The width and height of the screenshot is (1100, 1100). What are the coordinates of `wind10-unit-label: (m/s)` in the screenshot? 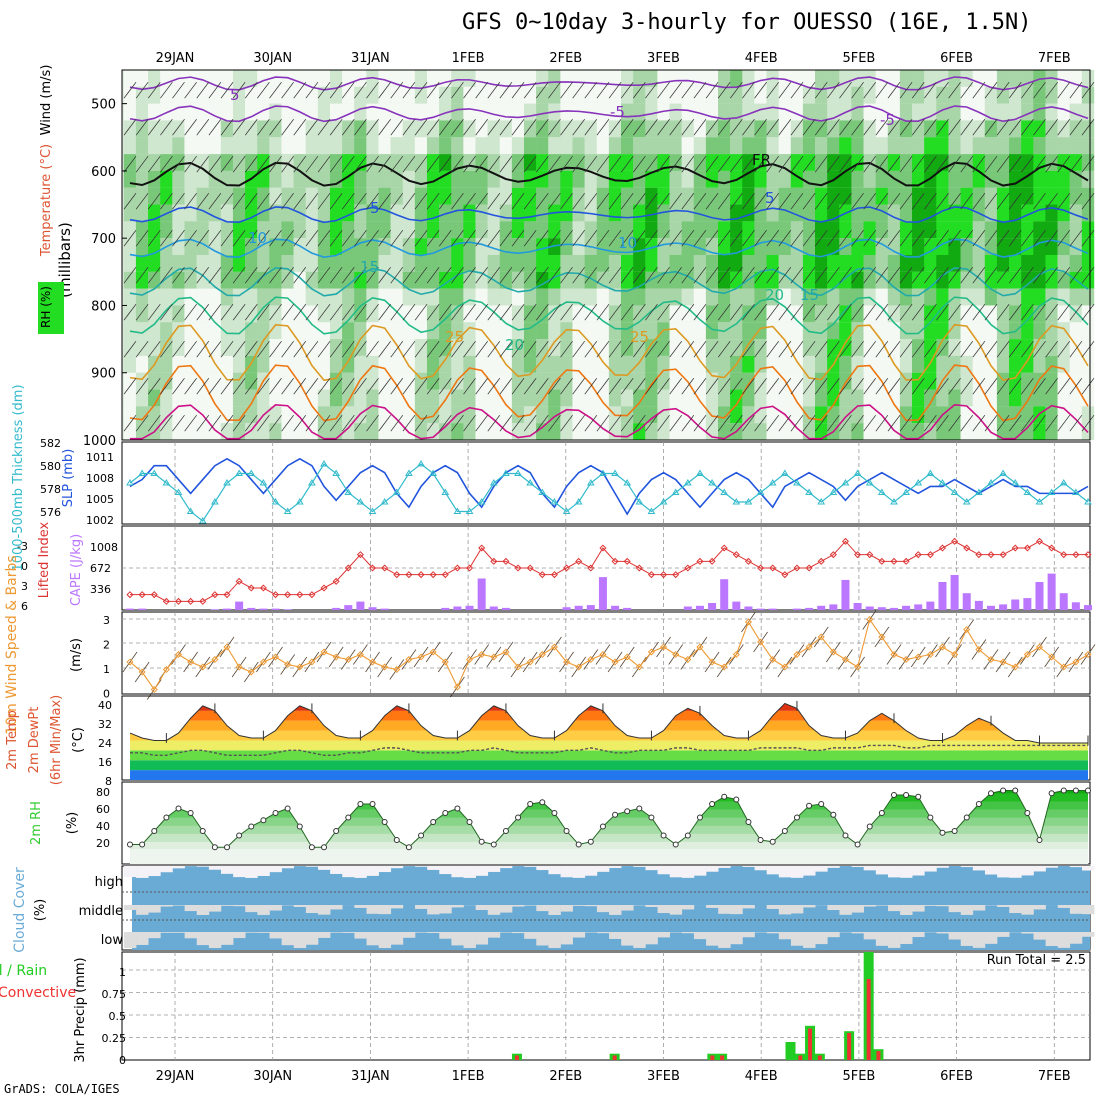 It's located at (76, 655).